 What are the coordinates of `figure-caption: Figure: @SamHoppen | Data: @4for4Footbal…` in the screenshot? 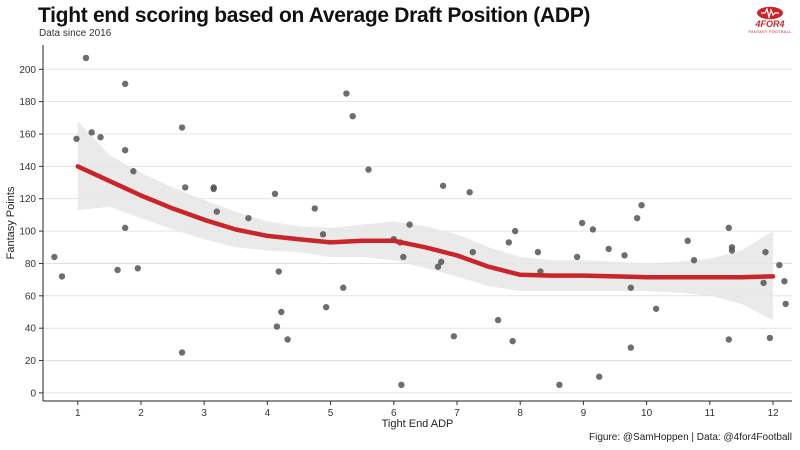 It's located at (690, 437).